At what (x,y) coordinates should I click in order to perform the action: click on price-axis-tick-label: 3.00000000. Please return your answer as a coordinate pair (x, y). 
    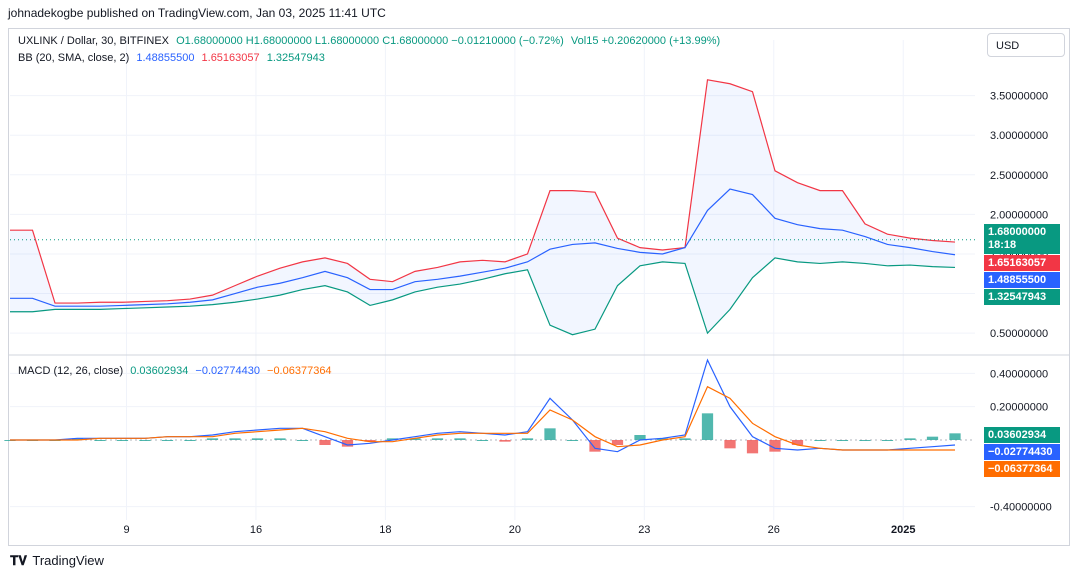
    Looking at the image, I should click on (1019, 136).